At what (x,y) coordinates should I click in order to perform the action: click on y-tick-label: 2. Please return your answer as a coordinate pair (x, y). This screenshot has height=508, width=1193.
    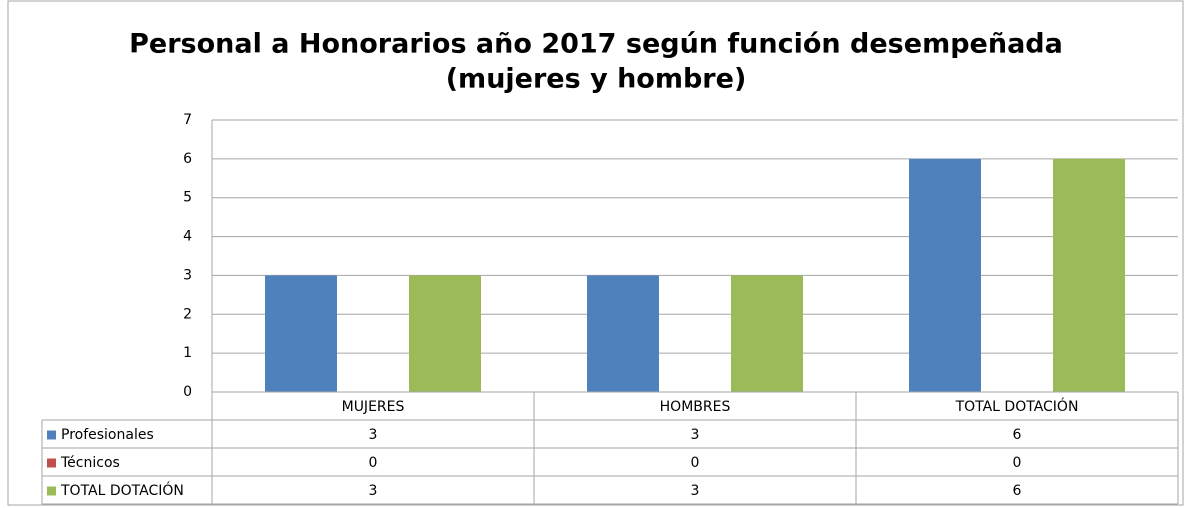
    Looking at the image, I should click on (187, 314).